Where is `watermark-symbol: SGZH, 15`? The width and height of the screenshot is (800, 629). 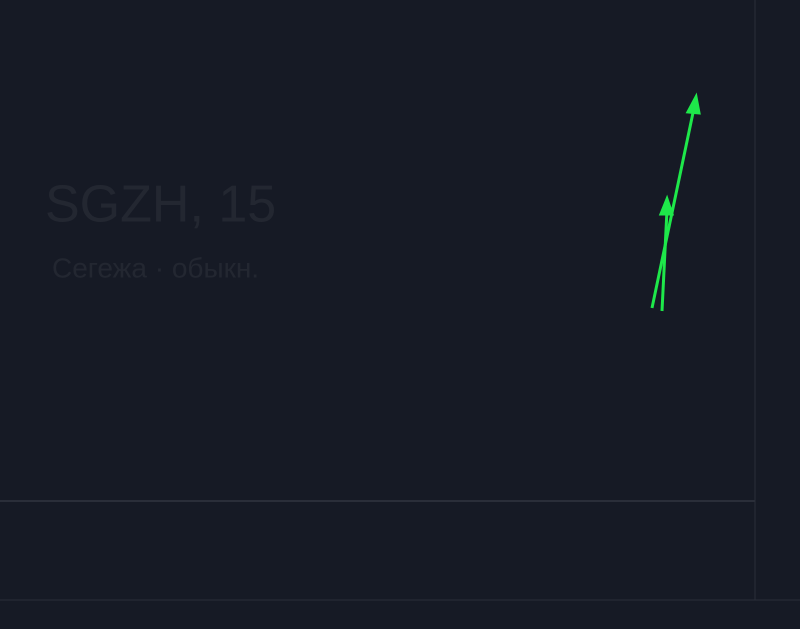
watermark-symbol: SGZH, 15 is located at coordinates (160, 205).